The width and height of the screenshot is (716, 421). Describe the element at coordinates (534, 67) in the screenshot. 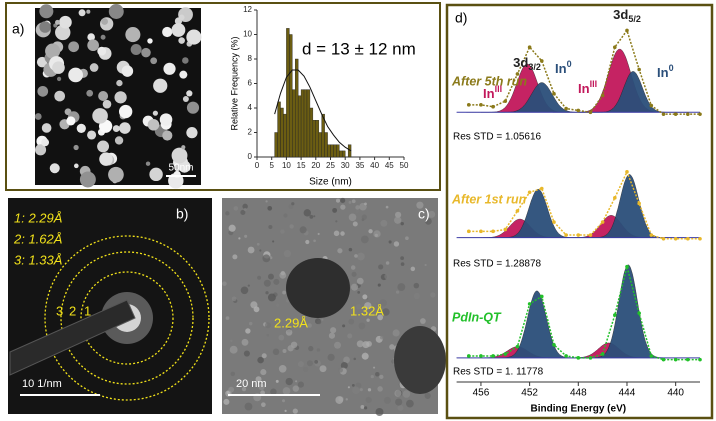

I see `peak-label-sub: 3/2` at that location.